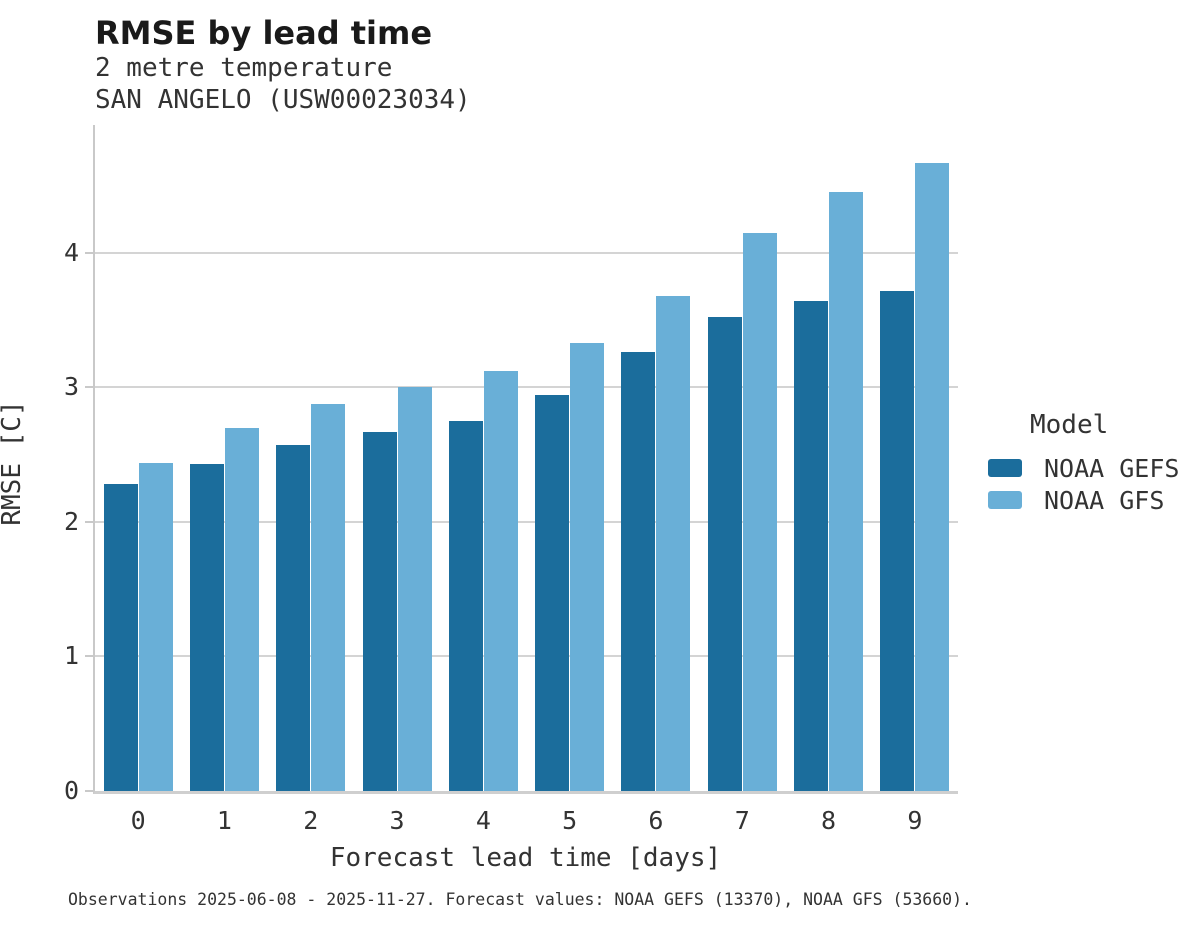 The height and width of the screenshot is (928, 1195). Describe the element at coordinates (71, 656) in the screenshot. I see `y-tick-label-1: 1` at that location.